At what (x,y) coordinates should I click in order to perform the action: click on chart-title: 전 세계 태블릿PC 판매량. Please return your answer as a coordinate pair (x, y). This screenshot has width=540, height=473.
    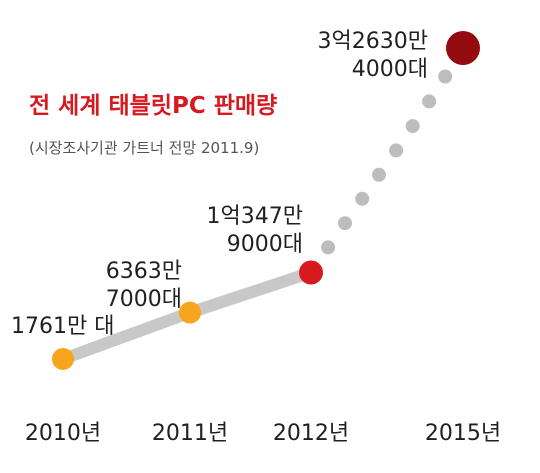
    Looking at the image, I should click on (153, 106).